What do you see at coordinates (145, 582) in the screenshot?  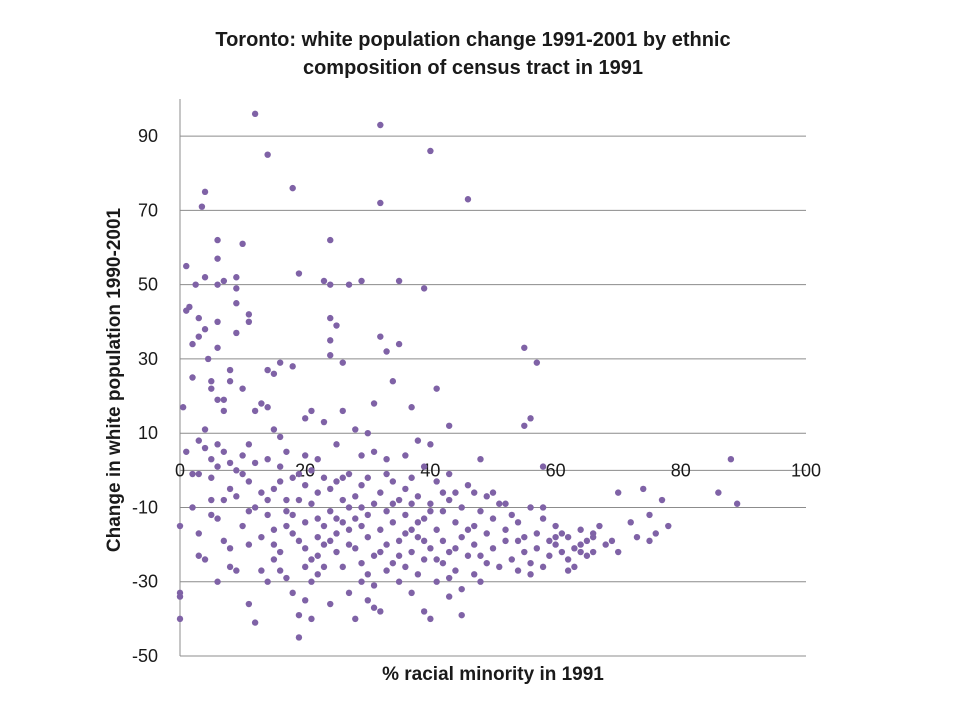 I see `y-tick-label: -30` at bounding box center [145, 582].